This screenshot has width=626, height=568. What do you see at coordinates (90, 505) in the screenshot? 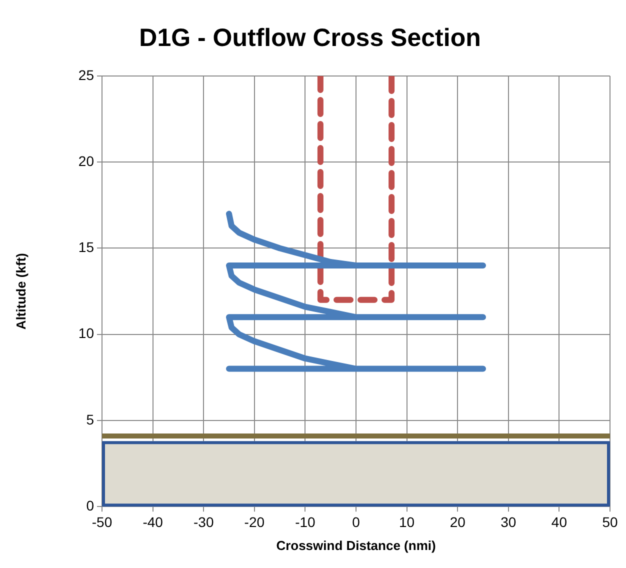
I see `y-tick-label: 0` at bounding box center [90, 505].